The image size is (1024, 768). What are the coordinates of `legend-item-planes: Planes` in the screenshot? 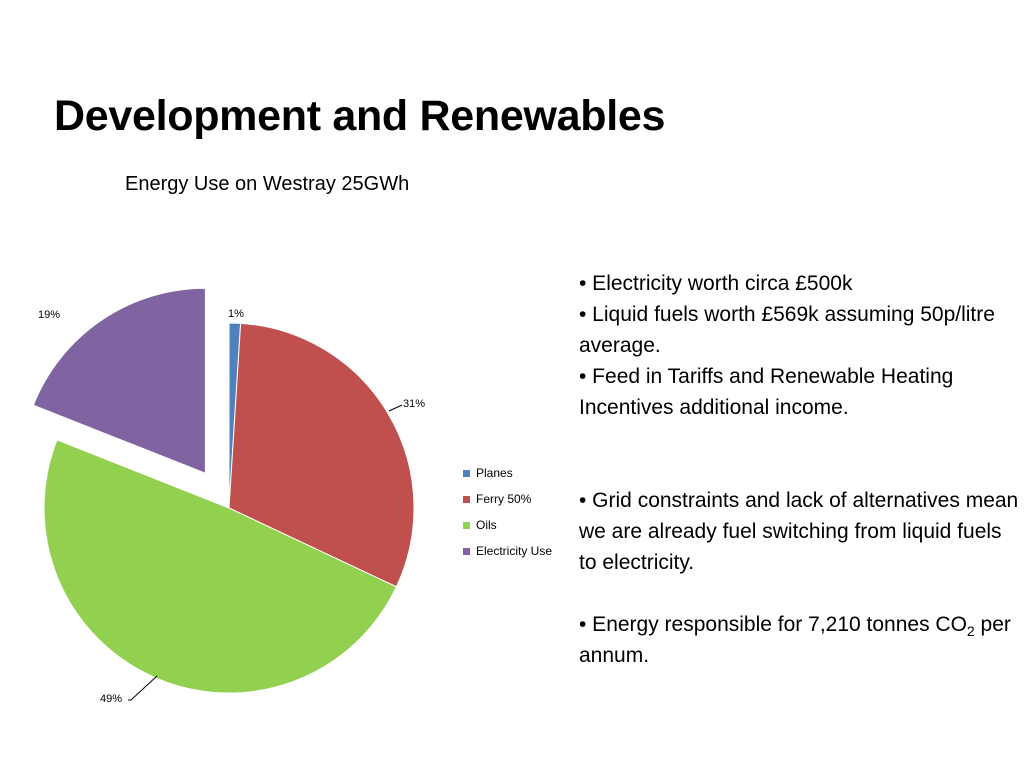 It's located at (507, 473).